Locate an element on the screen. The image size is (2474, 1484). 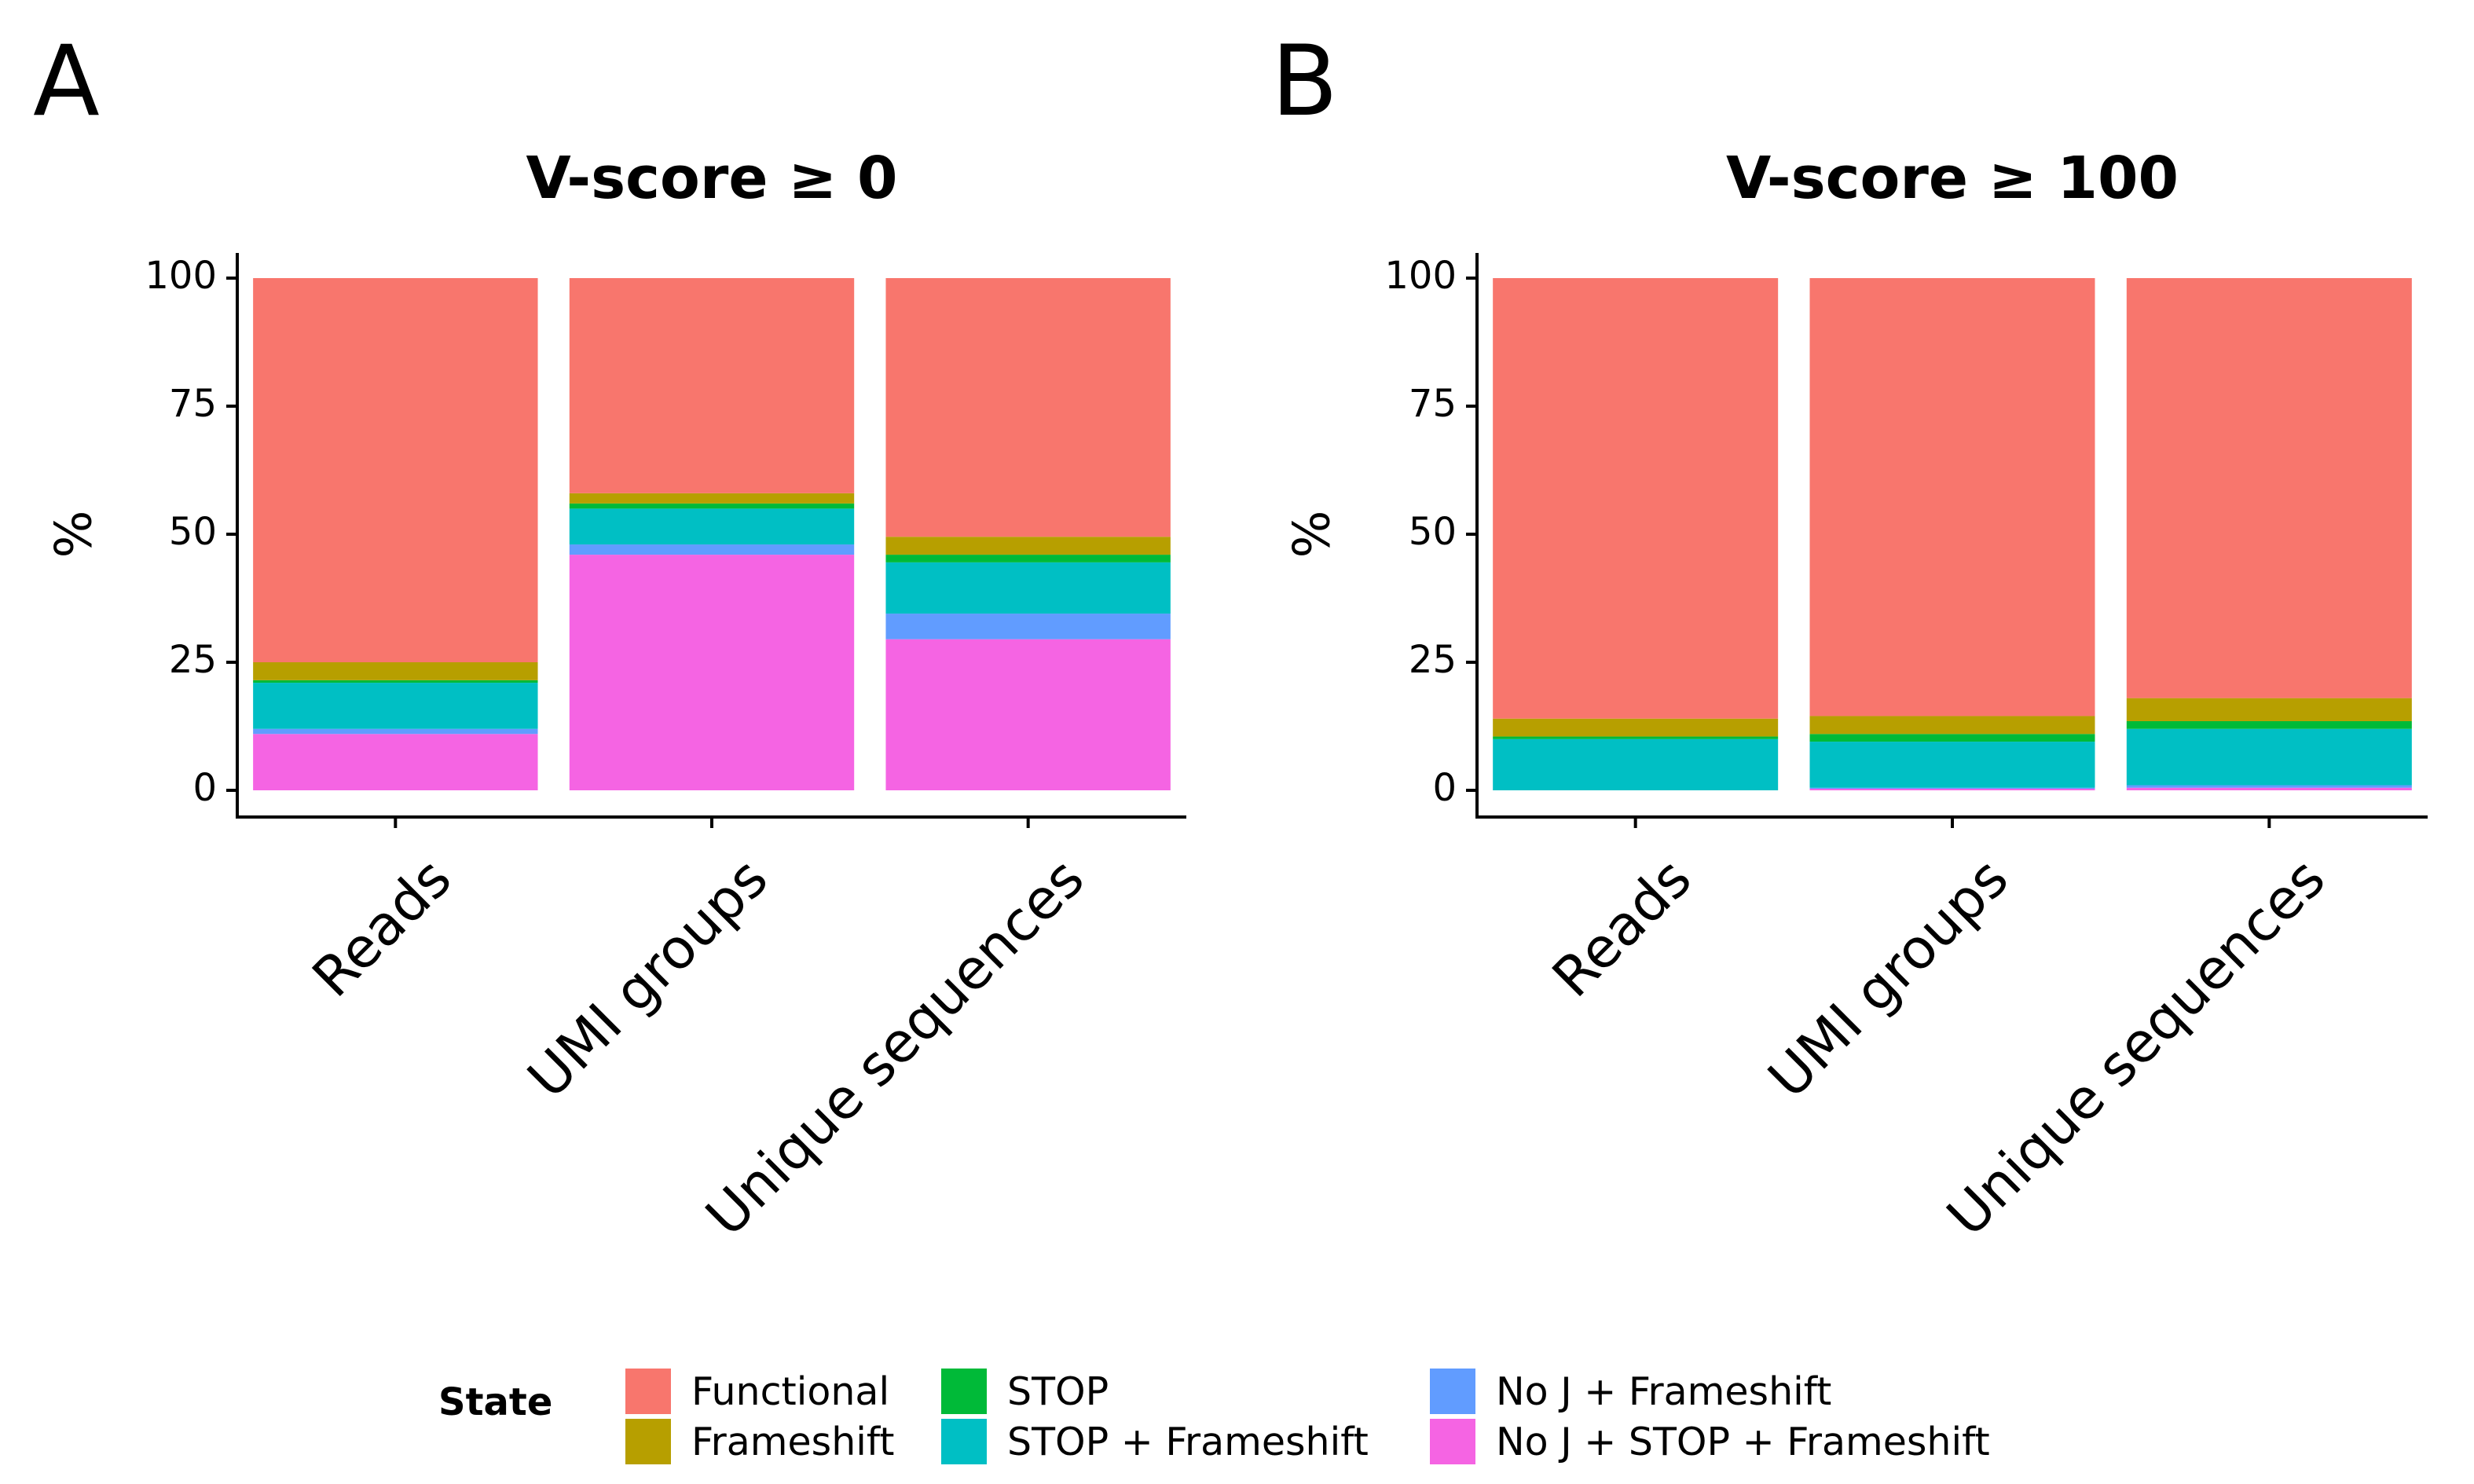
legend-item: No J + STOP + Frameshift is located at coordinates (1710, 1441).